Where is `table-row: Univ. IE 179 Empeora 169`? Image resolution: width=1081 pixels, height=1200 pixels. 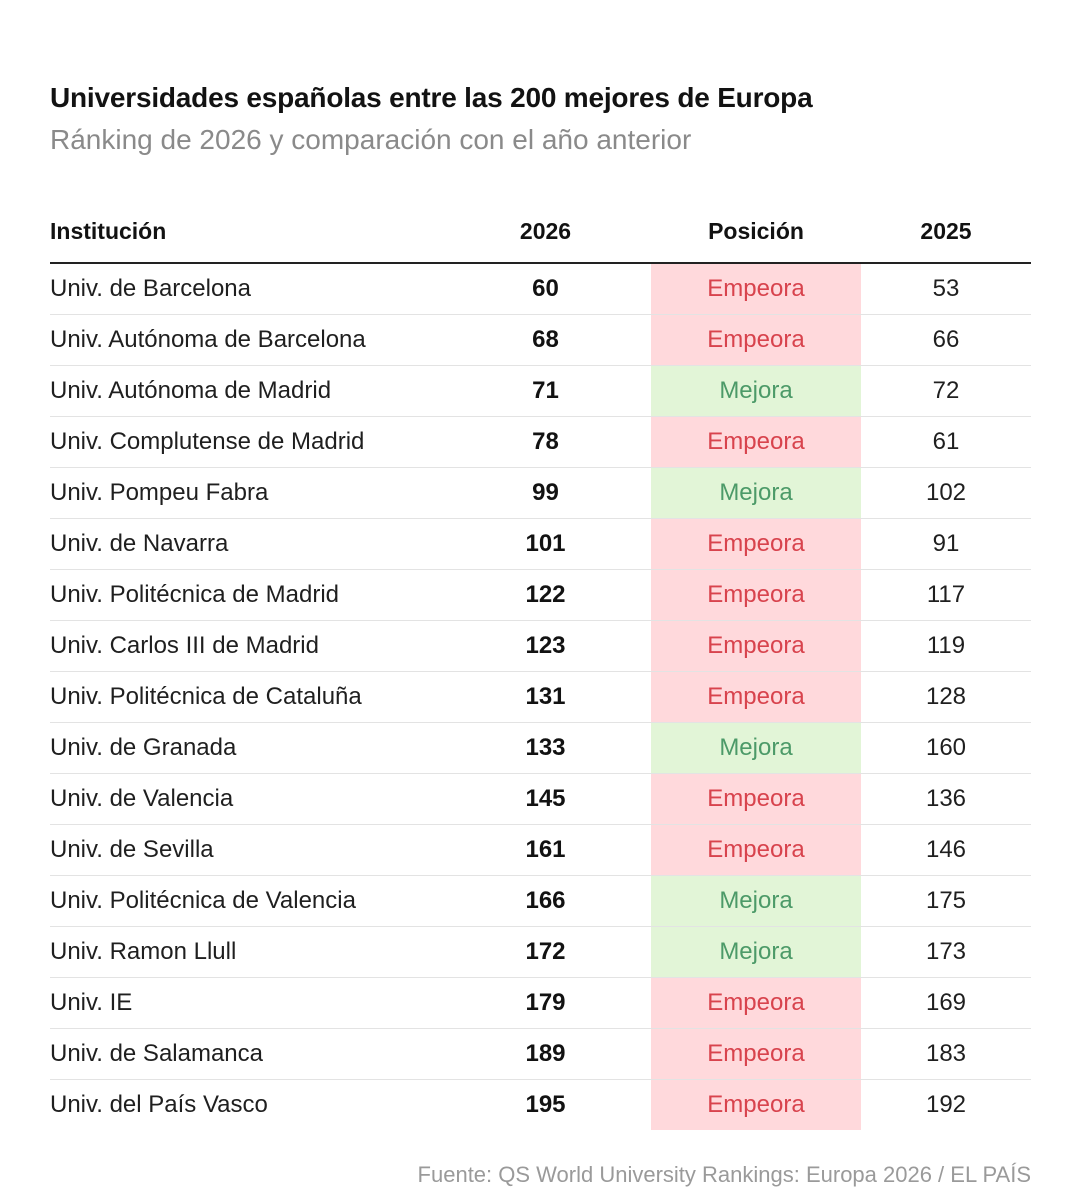
table-row: Univ. IE 179 Empeora 169 is located at coordinates (540, 1003).